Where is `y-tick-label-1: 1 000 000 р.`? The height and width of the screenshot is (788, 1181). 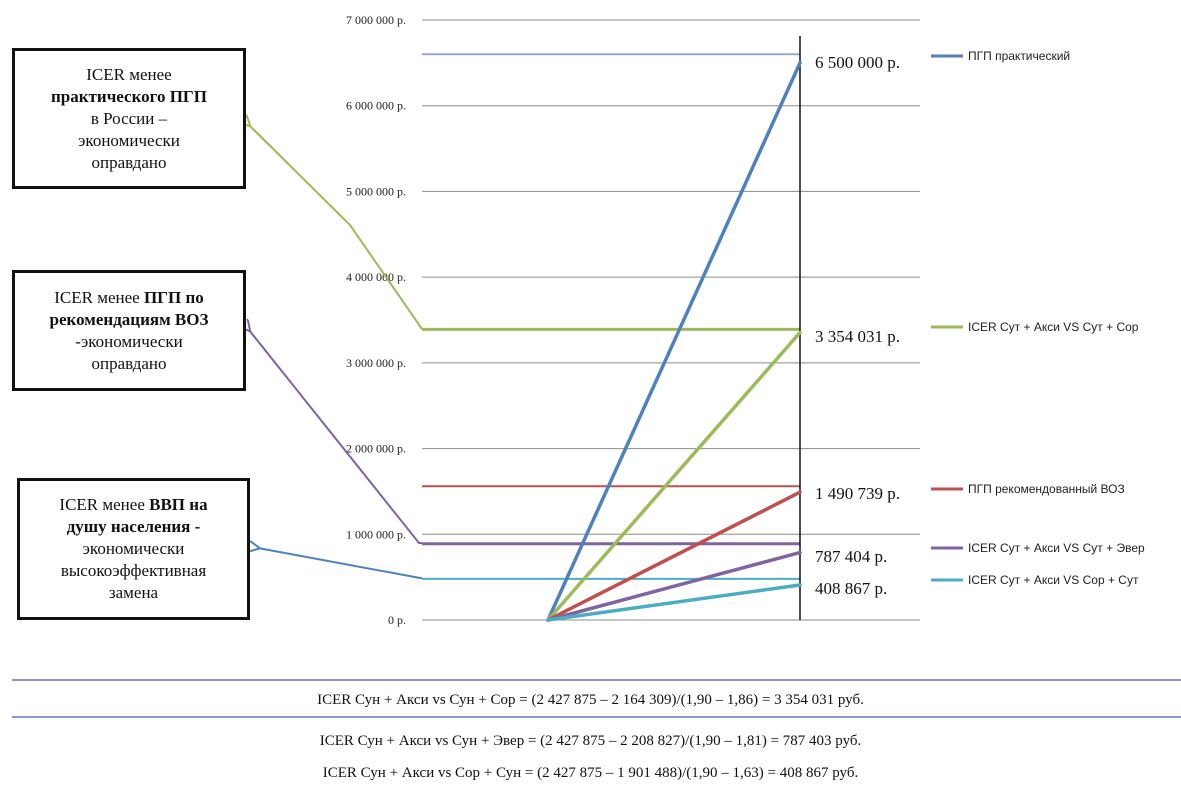
y-tick-label-1: 1 000 000 р. is located at coordinates (376, 534).